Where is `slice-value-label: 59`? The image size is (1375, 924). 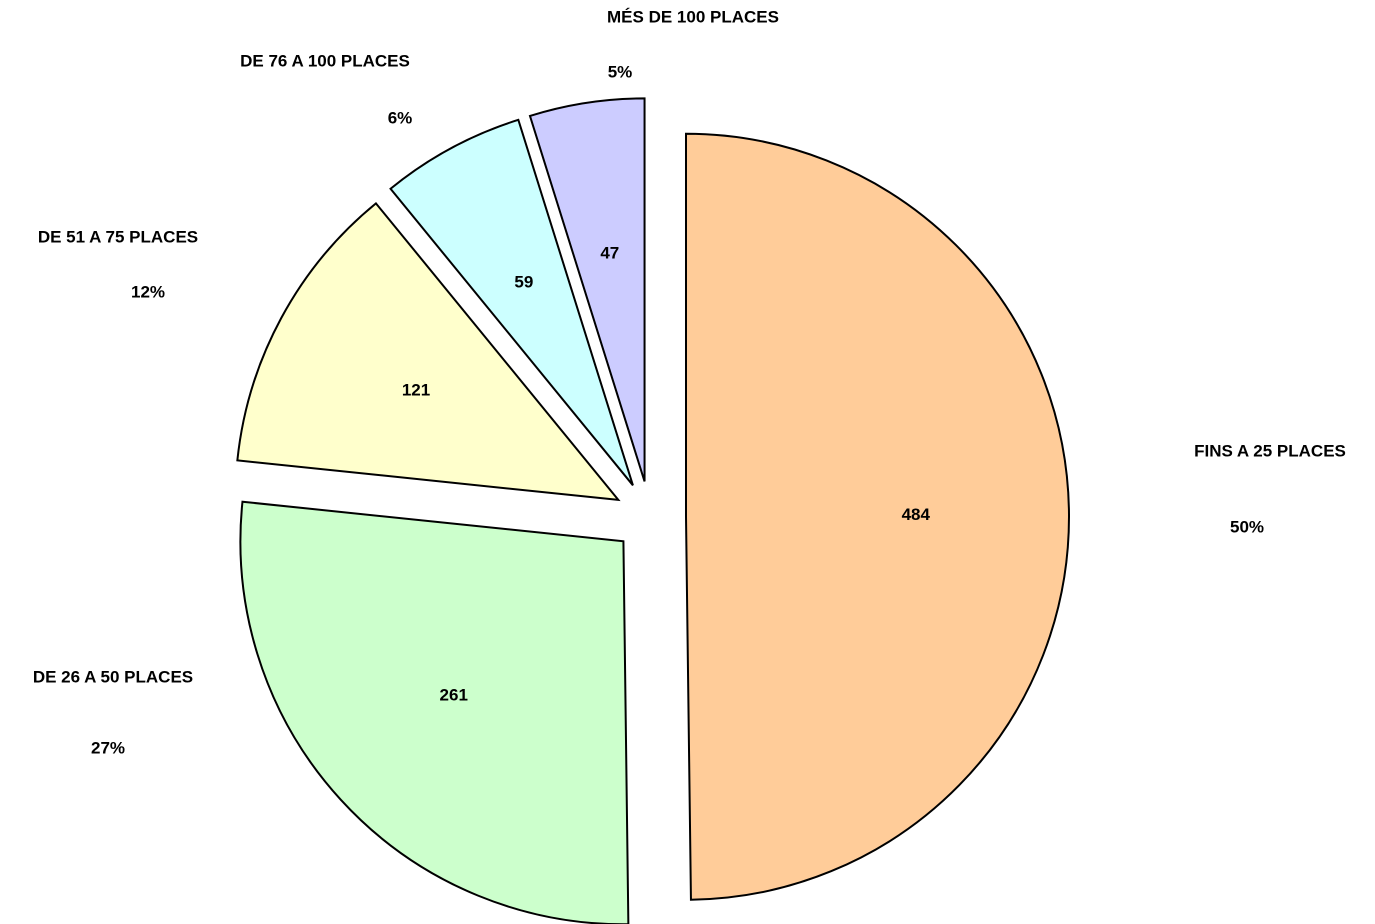
slice-value-label: 59 is located at coordinates (523, 282).